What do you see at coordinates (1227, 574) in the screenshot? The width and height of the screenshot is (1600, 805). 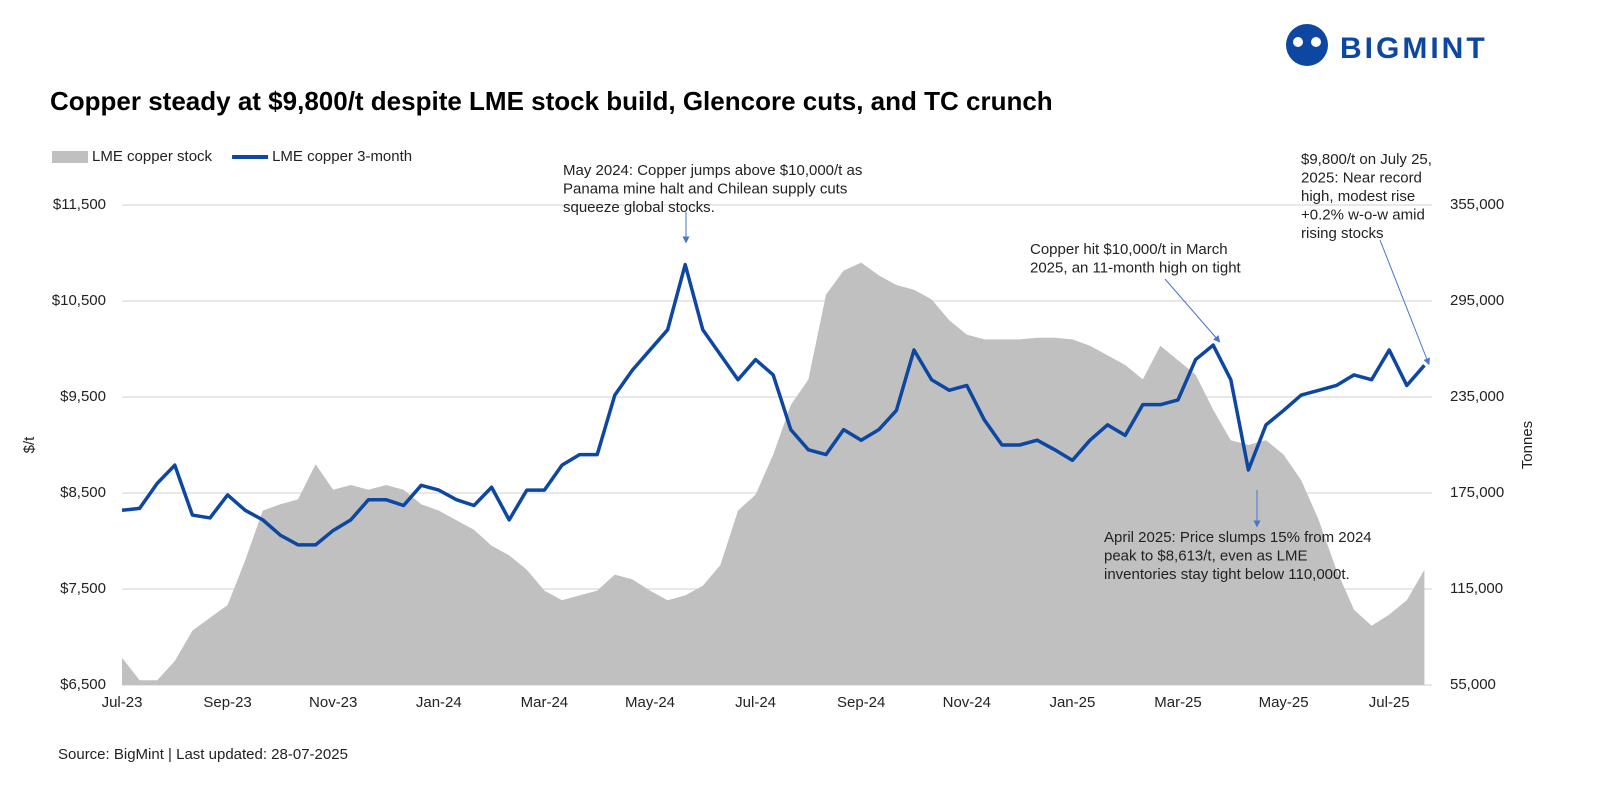 I see `annotation-text: inventories stay tight below 110,000t.` at bounding box center [1227, 574].